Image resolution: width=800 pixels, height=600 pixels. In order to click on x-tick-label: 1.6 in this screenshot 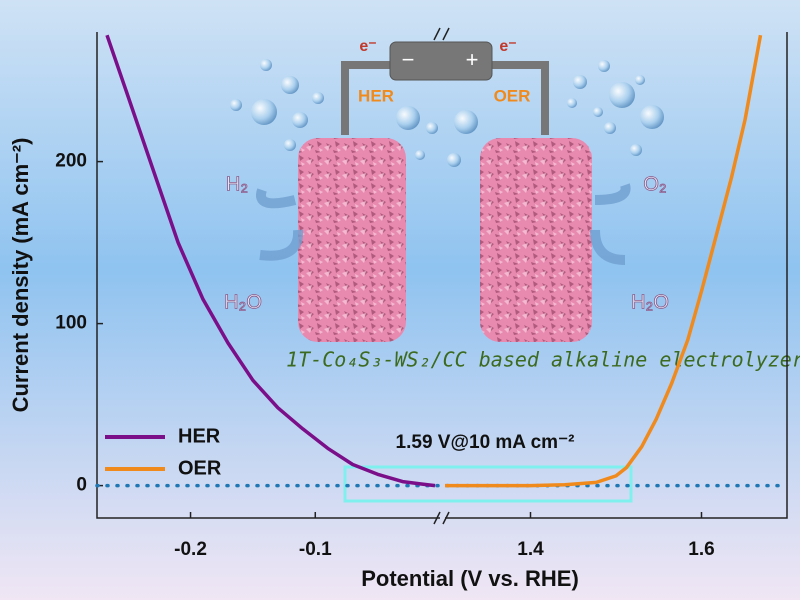, I will do `click(701, 549)`.